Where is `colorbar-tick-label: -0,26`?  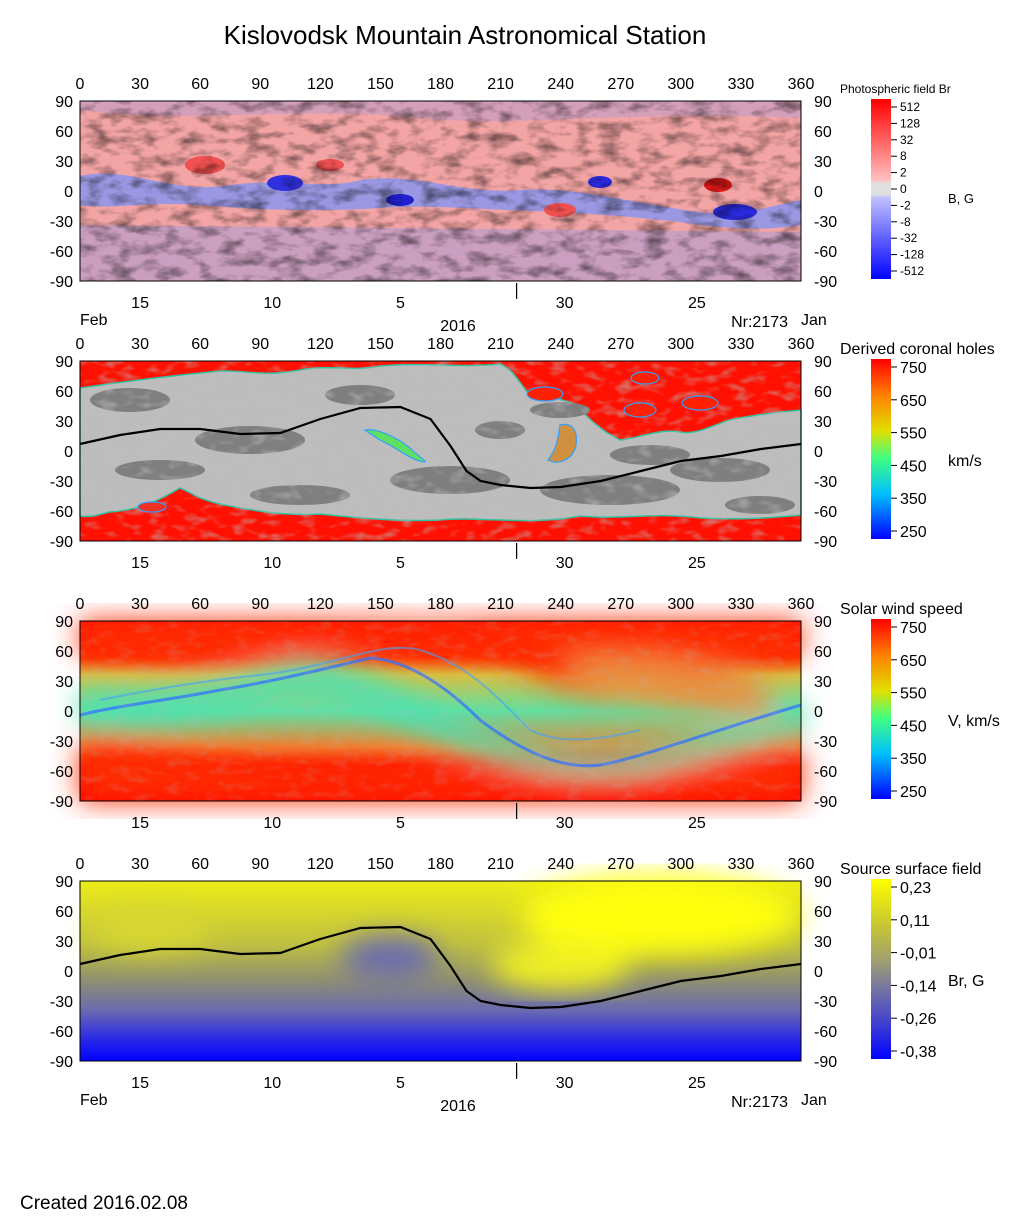 colorbar-tick-label: -0,26 is located at coordinates (918, 1019).